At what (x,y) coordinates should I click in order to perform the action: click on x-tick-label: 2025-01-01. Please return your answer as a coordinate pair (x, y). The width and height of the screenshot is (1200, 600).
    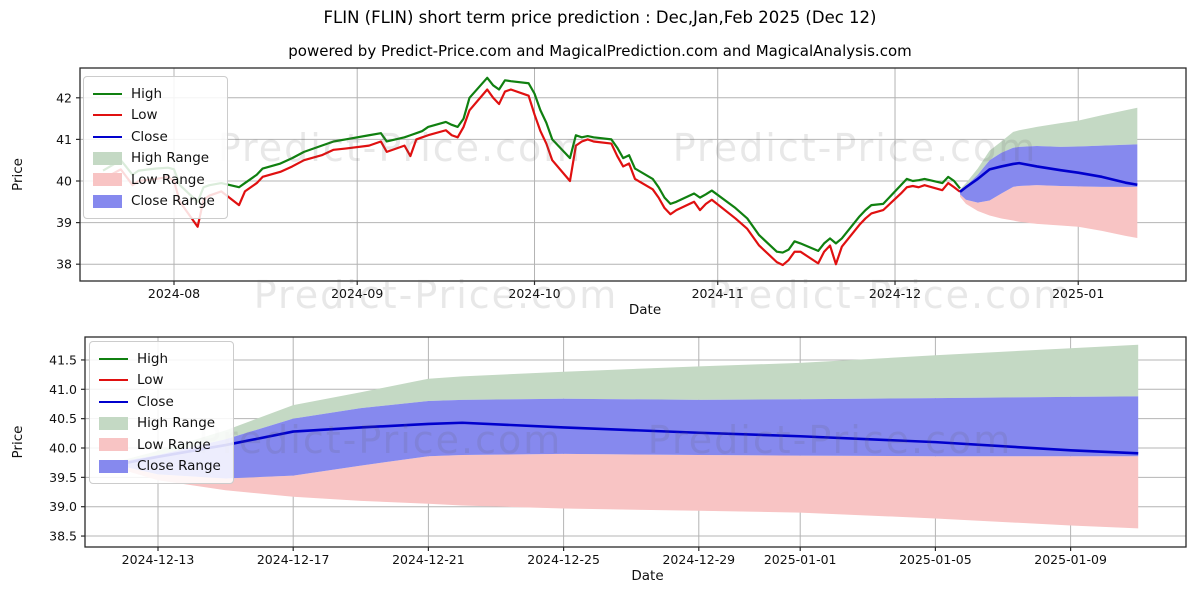
    Looking at the image, I should click on (800, 559).